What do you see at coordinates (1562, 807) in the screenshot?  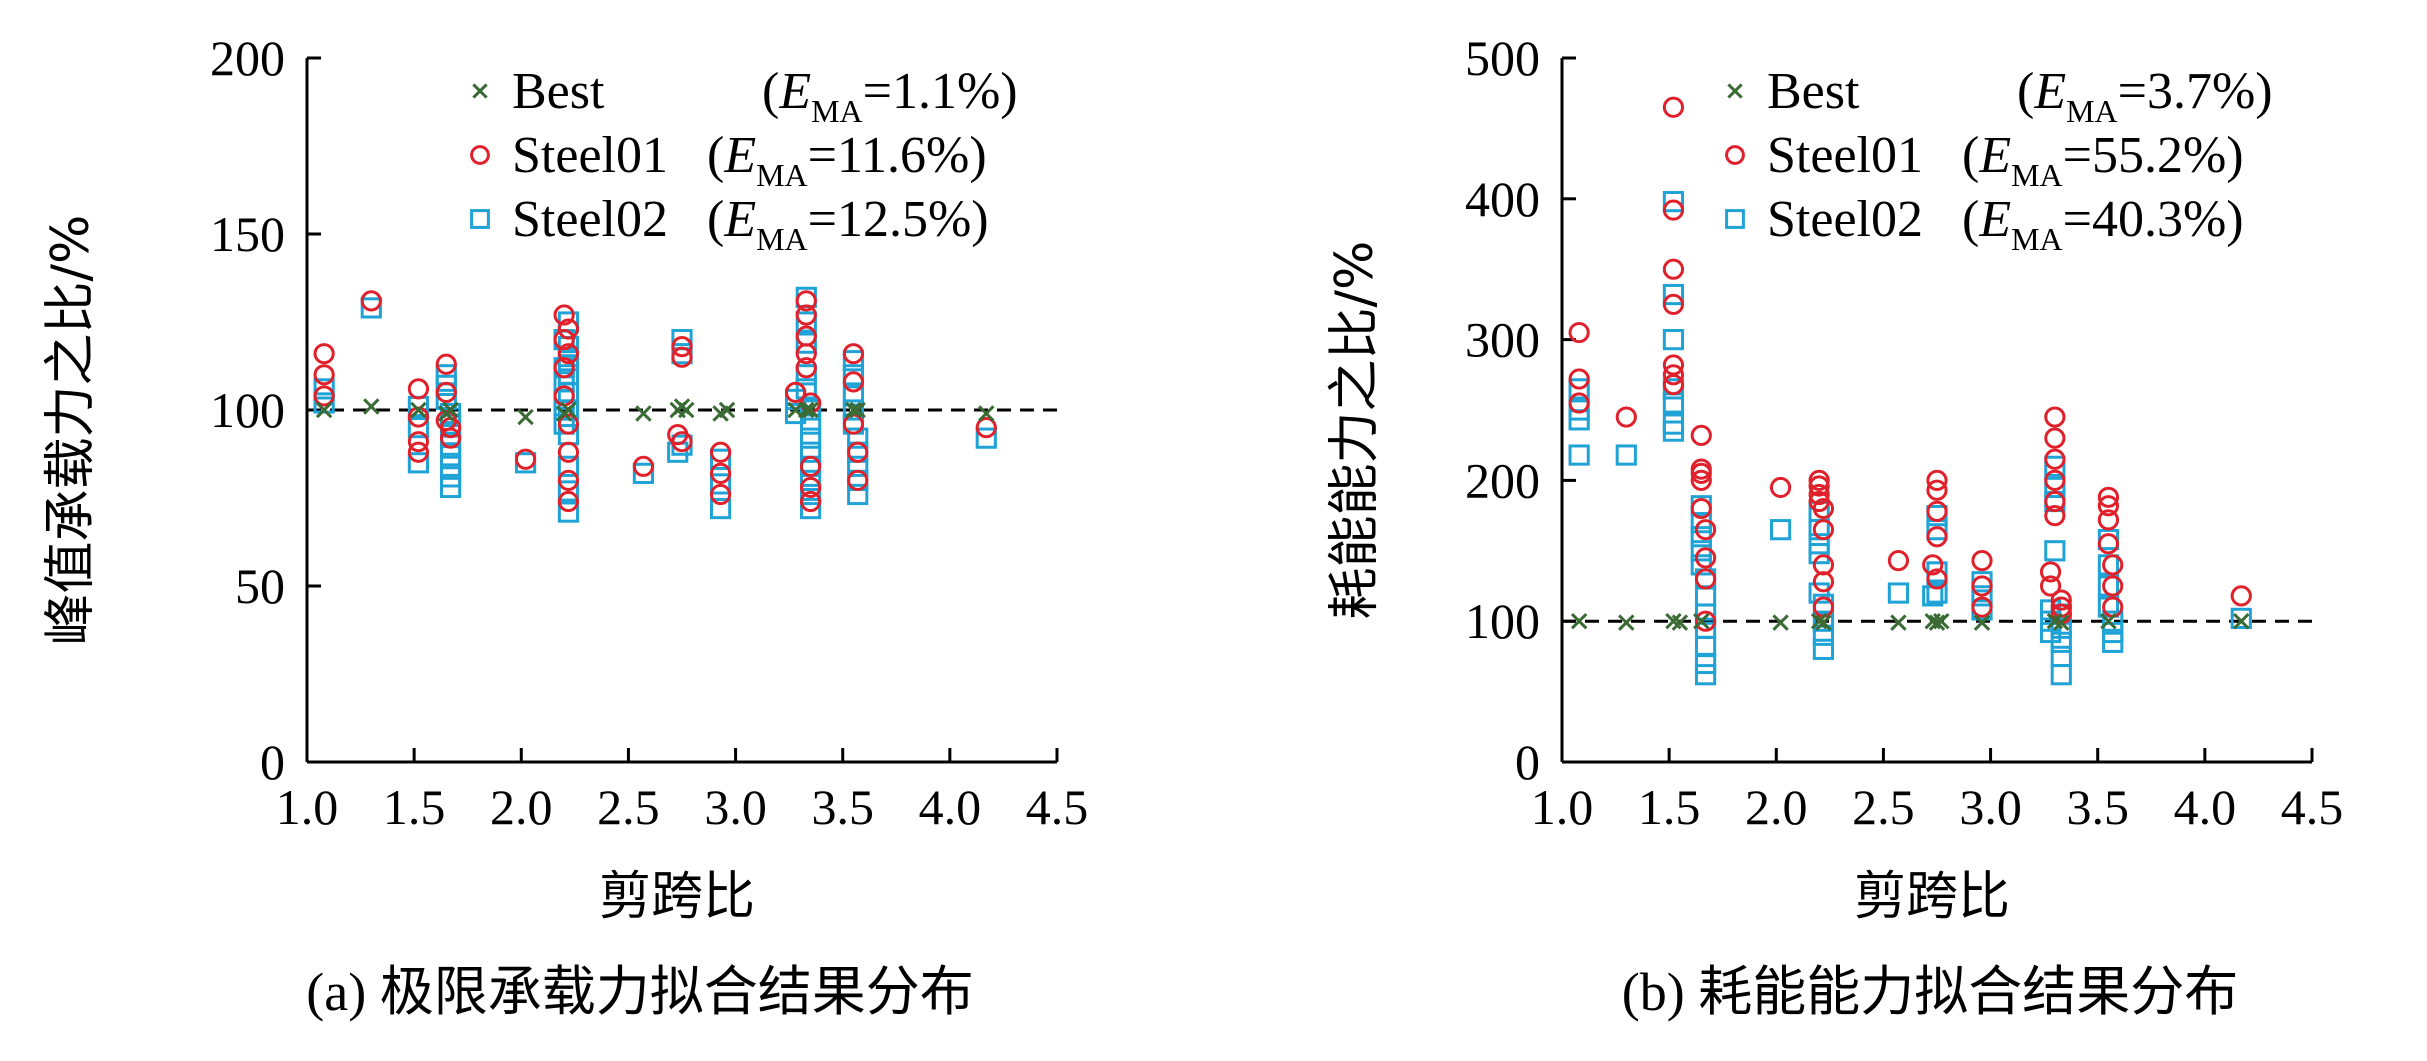 I see `x-tick-label: 1.0` at bounding box center [1562, 807].